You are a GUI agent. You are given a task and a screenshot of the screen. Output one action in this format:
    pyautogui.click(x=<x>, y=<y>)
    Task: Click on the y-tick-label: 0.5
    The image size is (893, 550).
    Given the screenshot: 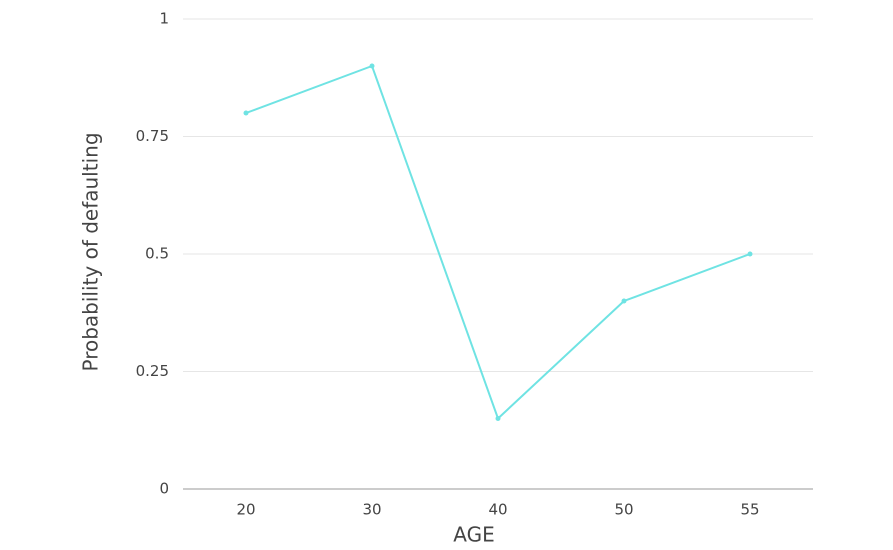 What is the action you would take?
    pyautogui.click(x=157, y=254)
    